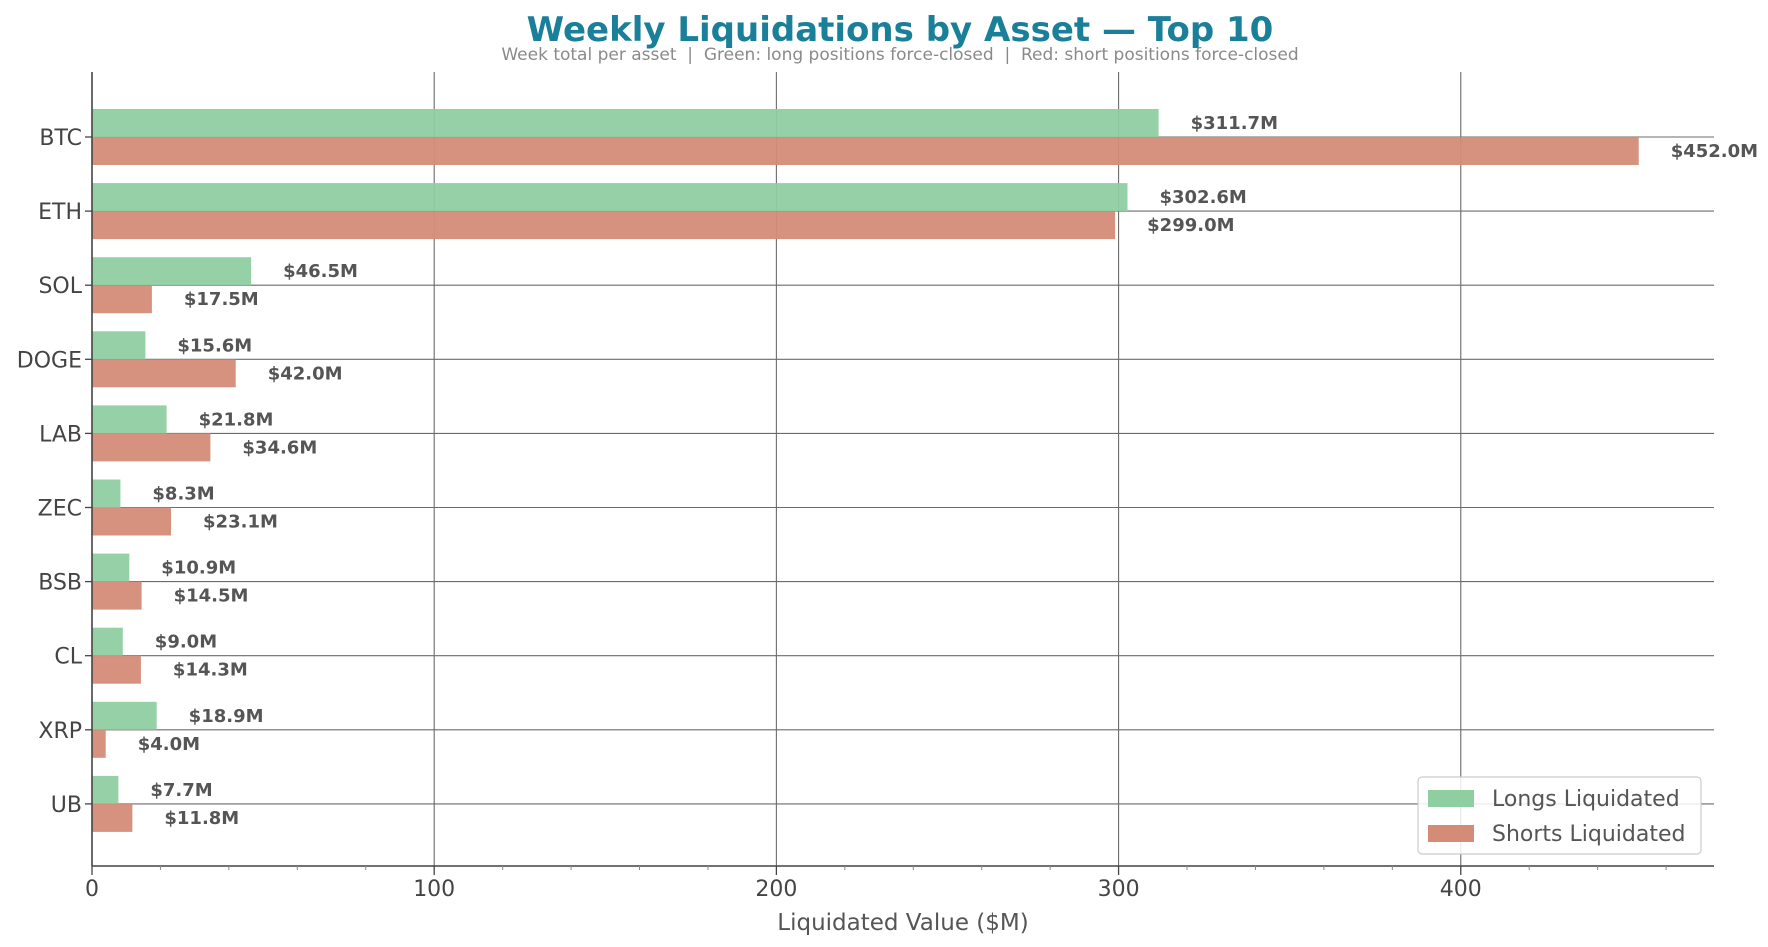 Image resolution: width=1768 pixels, height=947 pixels. What do you see at coordinates (172, 271) in the screenshot?
I see `bar-longs-sol` at bounding box center [172, 271].